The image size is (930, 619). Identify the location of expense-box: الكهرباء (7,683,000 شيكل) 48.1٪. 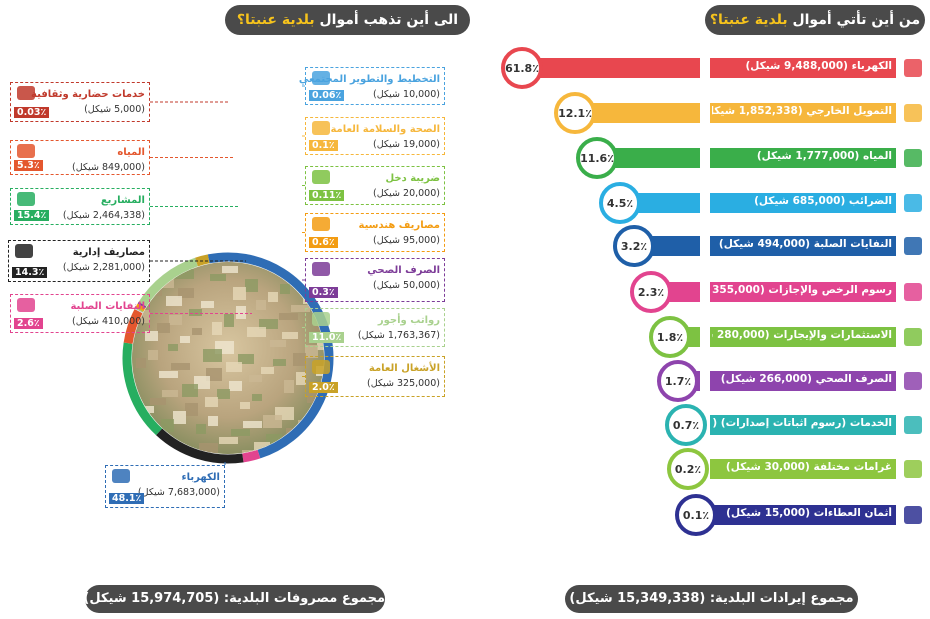
(165, 486).